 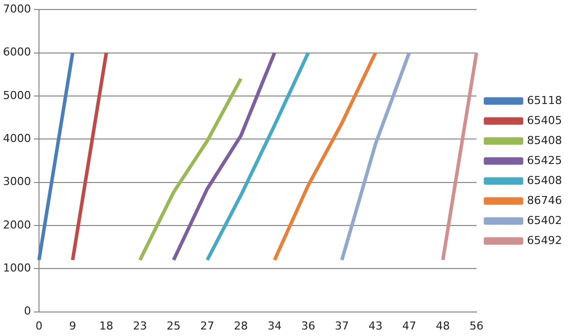 What do you see at coordinates (16, 225) in the screenshot?
I see `y-tick-label: 2000` at bounding box center [16, 225].